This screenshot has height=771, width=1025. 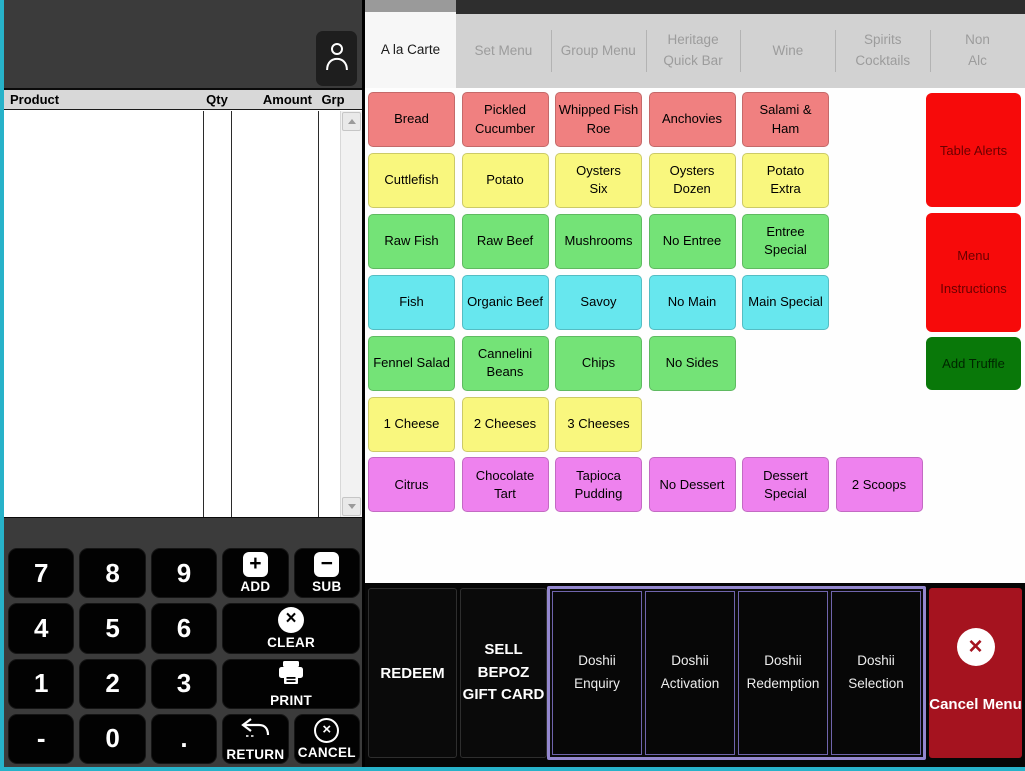 What do you see at coordinates (975, 704) in the screenshot?
I see `cancel-menu-label: Cancel Menu` at bounding box center [975, 704].